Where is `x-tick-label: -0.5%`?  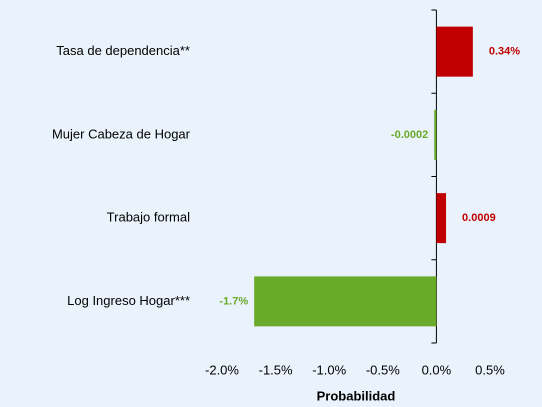 x-tick-label: -0.5% is located at coordinates (383, 369).